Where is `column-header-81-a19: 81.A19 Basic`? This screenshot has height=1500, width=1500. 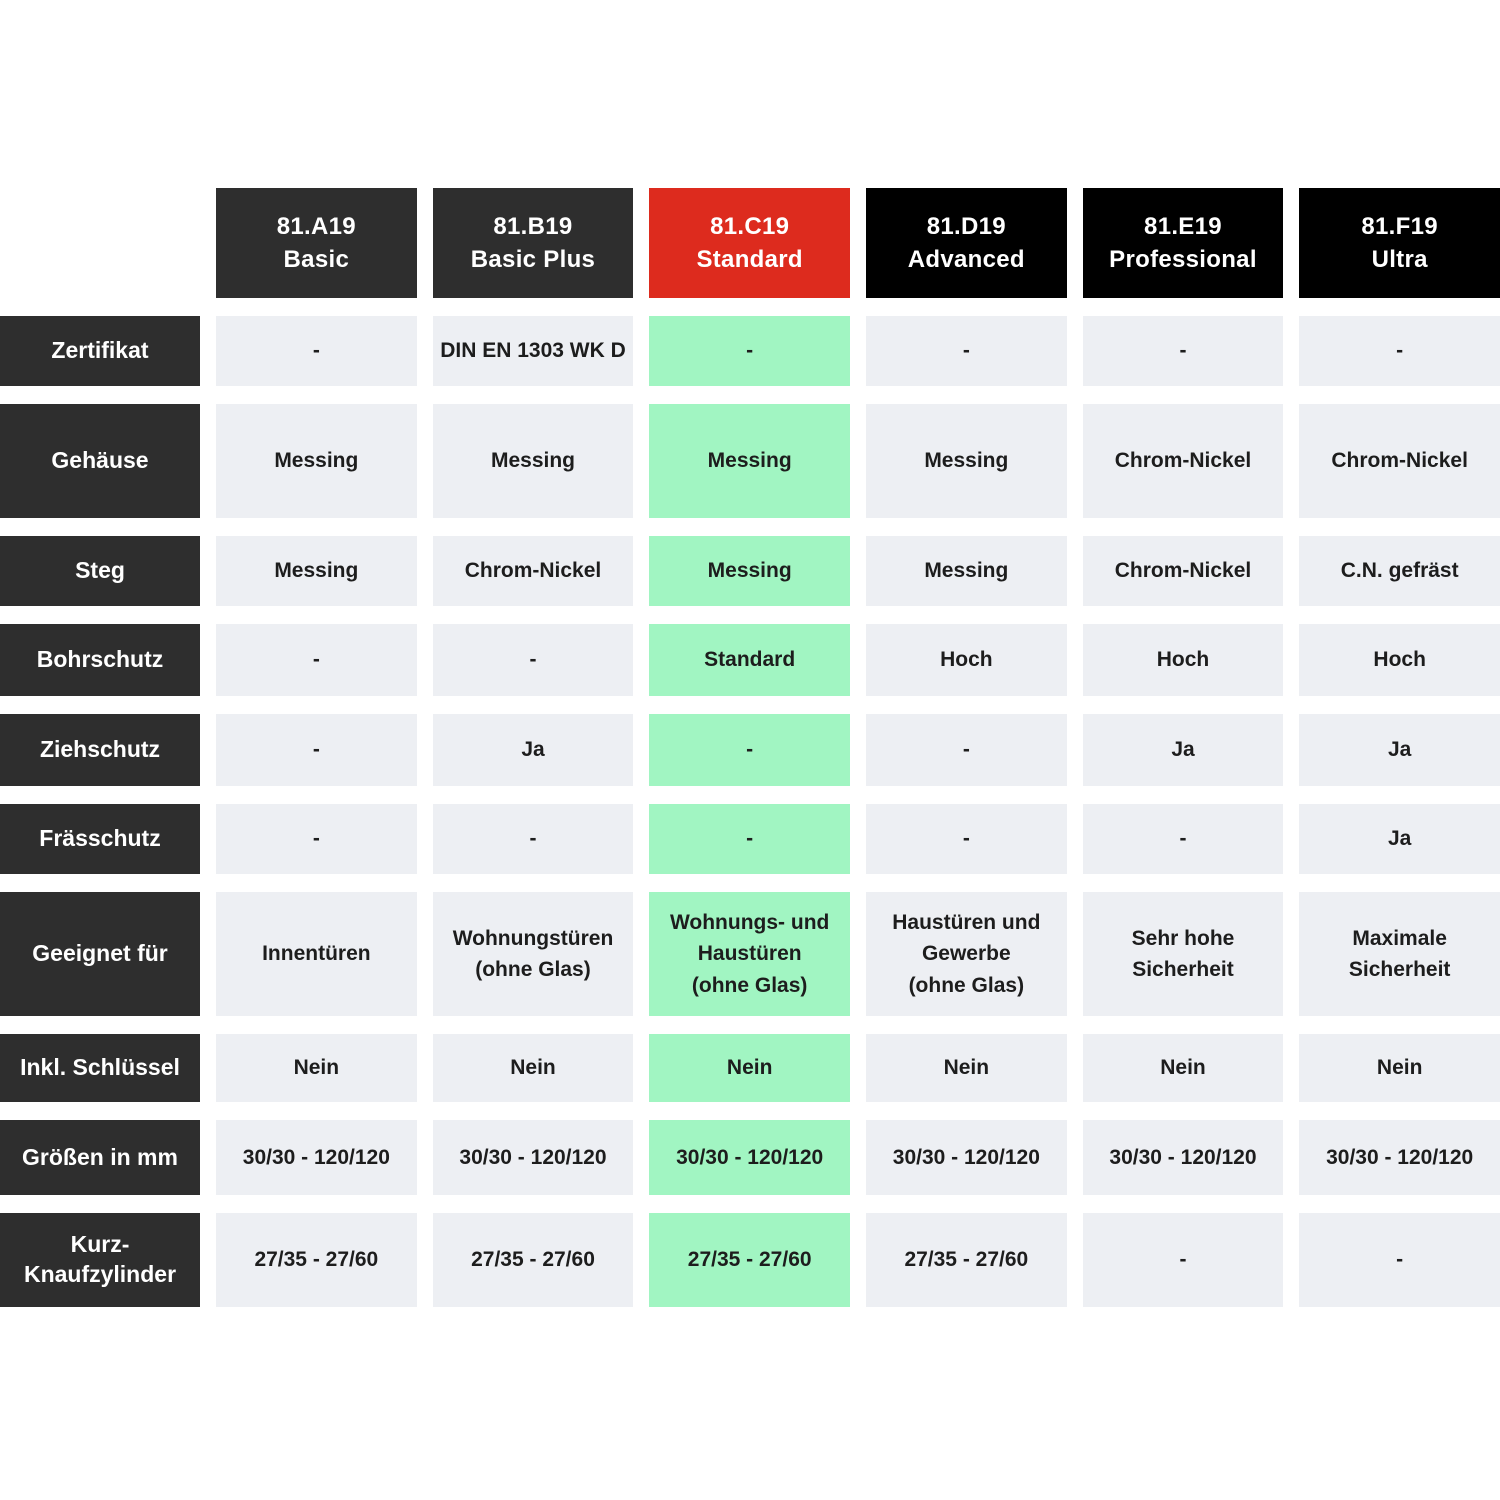 column-header-81-a19: 81.A19 Basic is located at coordinates (316, 243).